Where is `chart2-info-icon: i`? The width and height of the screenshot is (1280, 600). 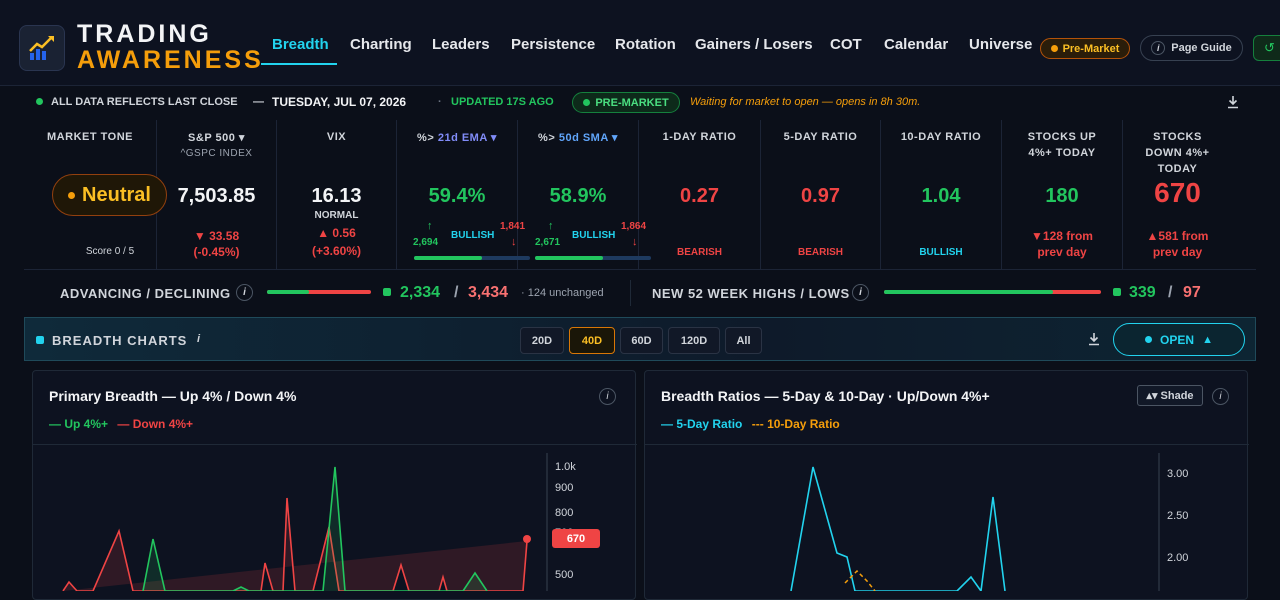 chart2-info-icon: i is located at coordinates (1220, 396).